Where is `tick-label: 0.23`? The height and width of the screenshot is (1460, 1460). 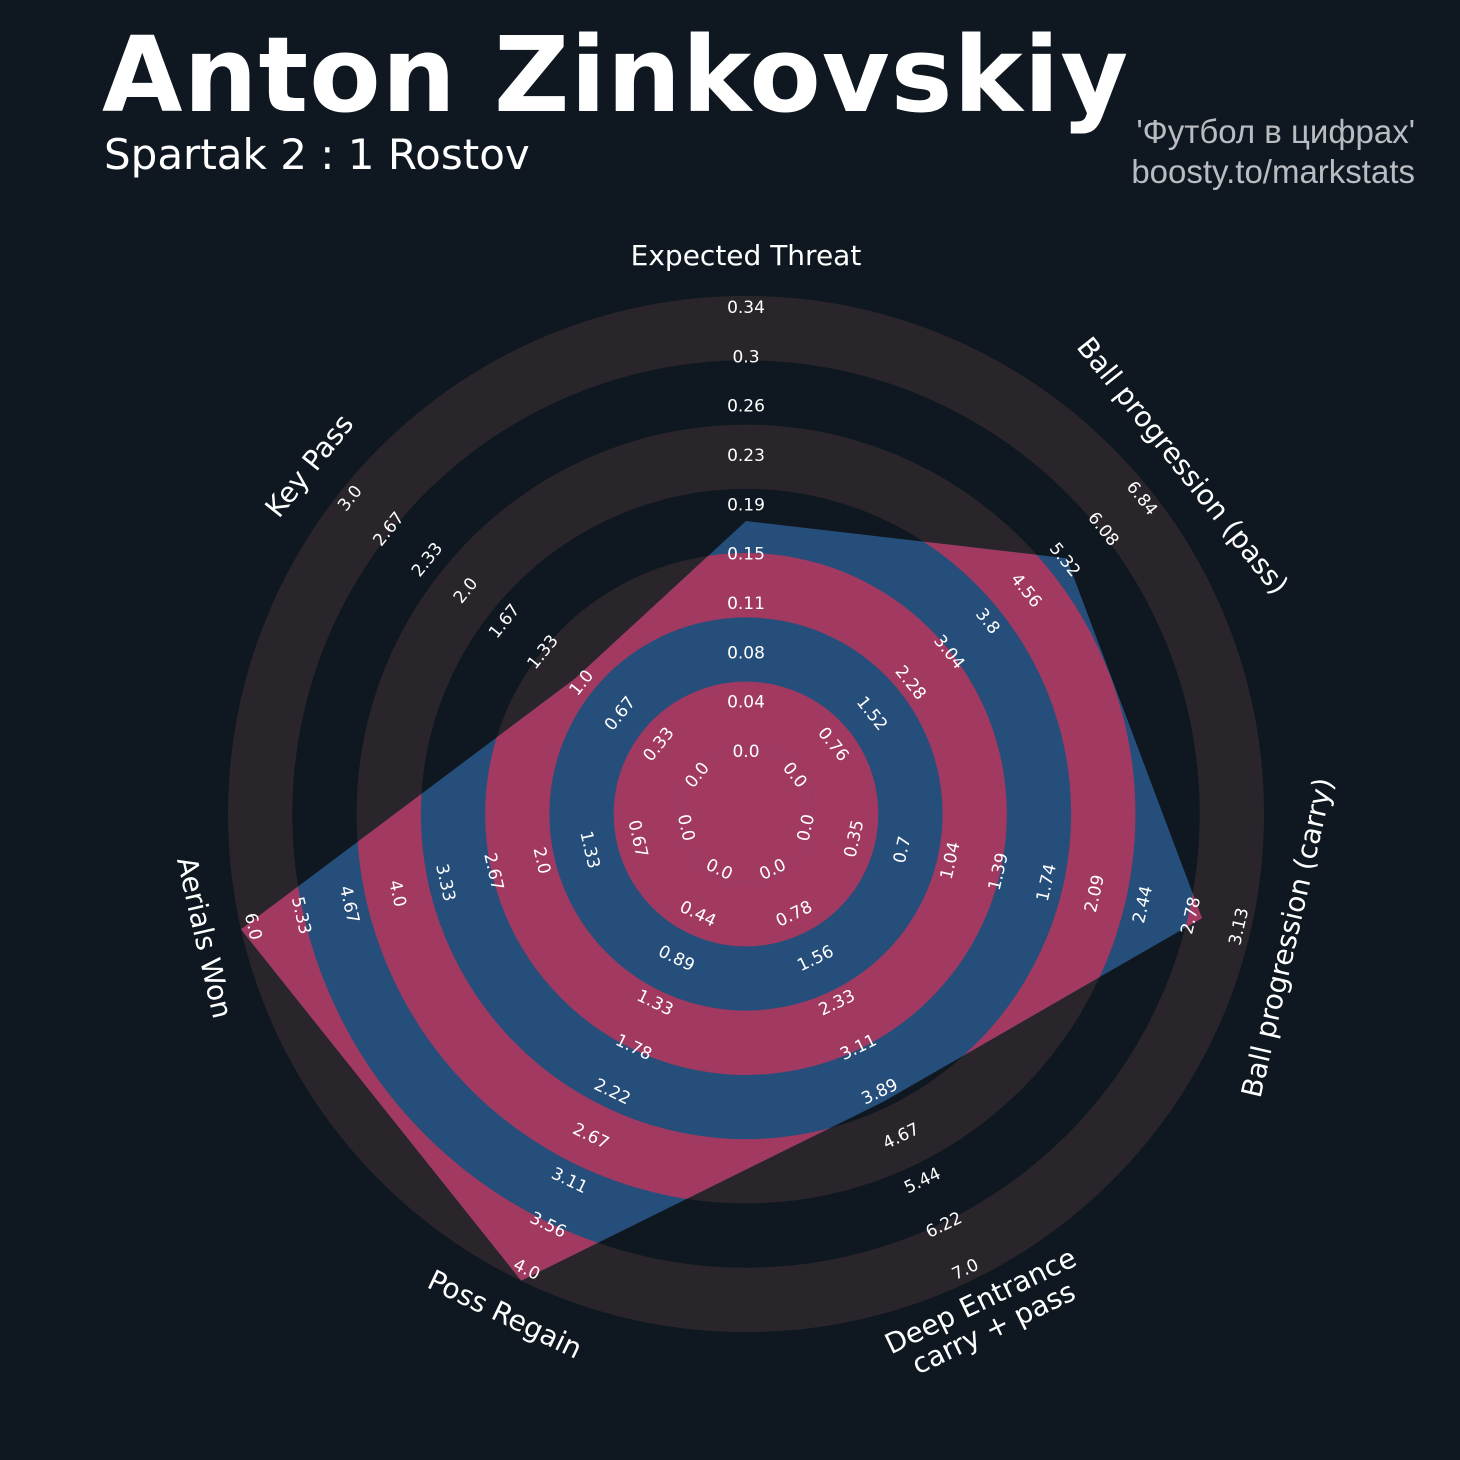 tick-label: 0.23 is located at coordinates (746, 456).